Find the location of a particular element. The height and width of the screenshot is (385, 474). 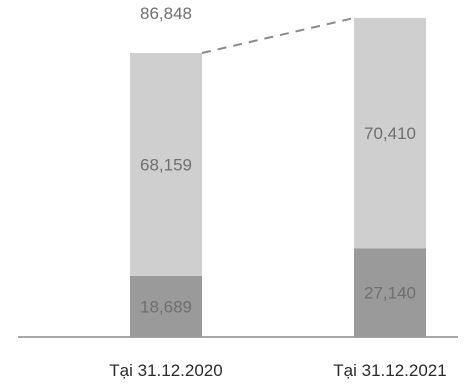

total-label-1: 86,848 is located at coordinates (166, 13).